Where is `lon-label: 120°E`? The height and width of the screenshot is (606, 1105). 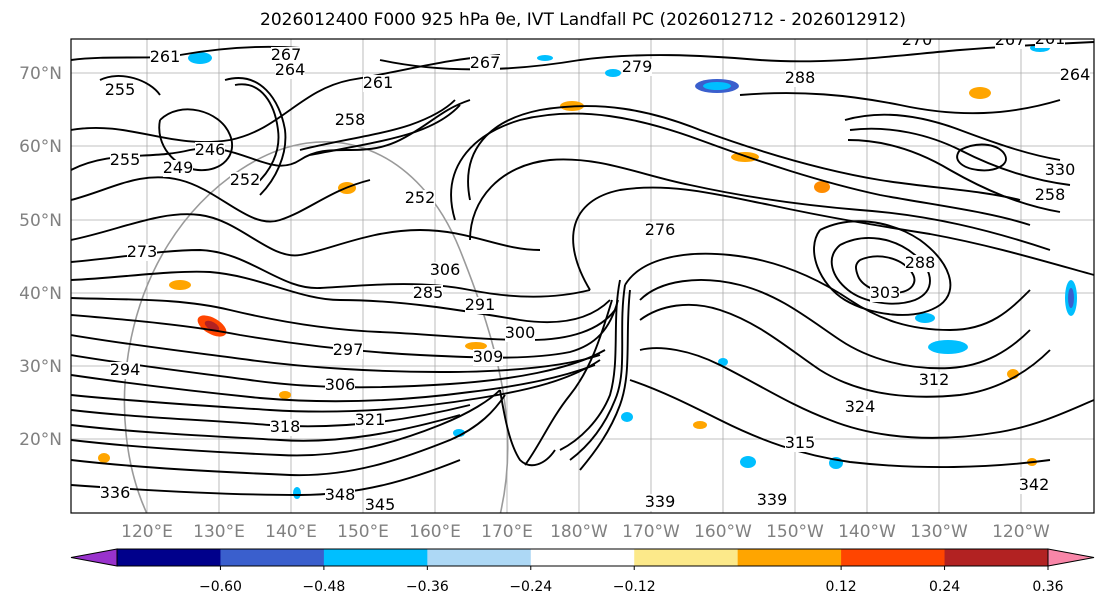 lon-label: 120°E is located at coordinates (147, 532).